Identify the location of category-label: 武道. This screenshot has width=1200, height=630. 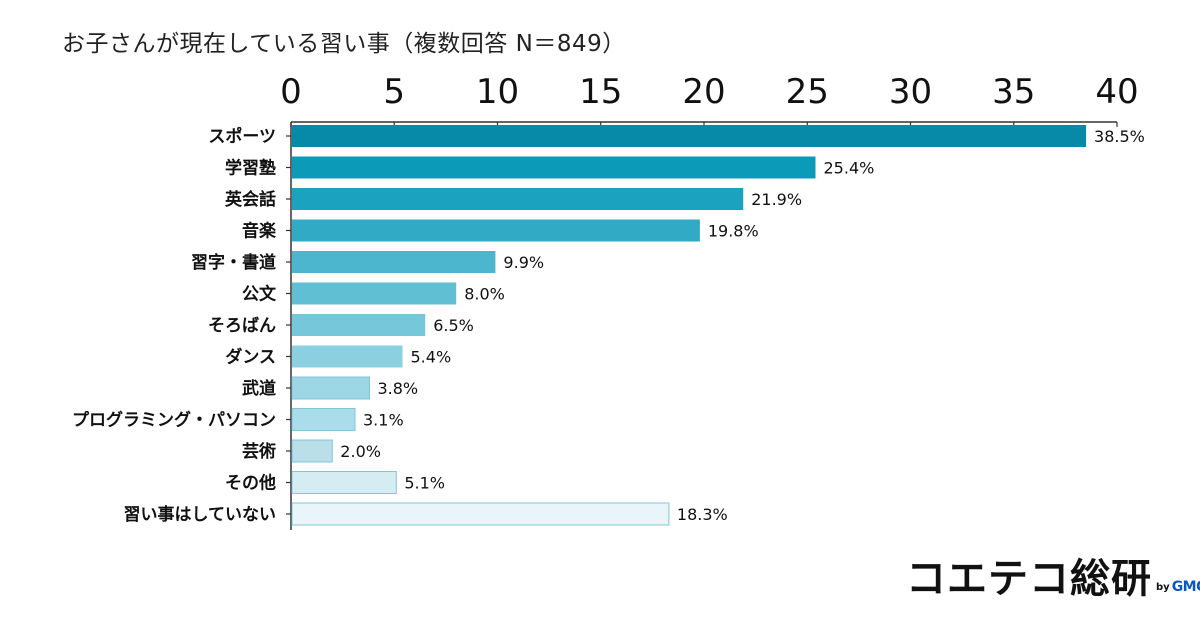
(259, 388).